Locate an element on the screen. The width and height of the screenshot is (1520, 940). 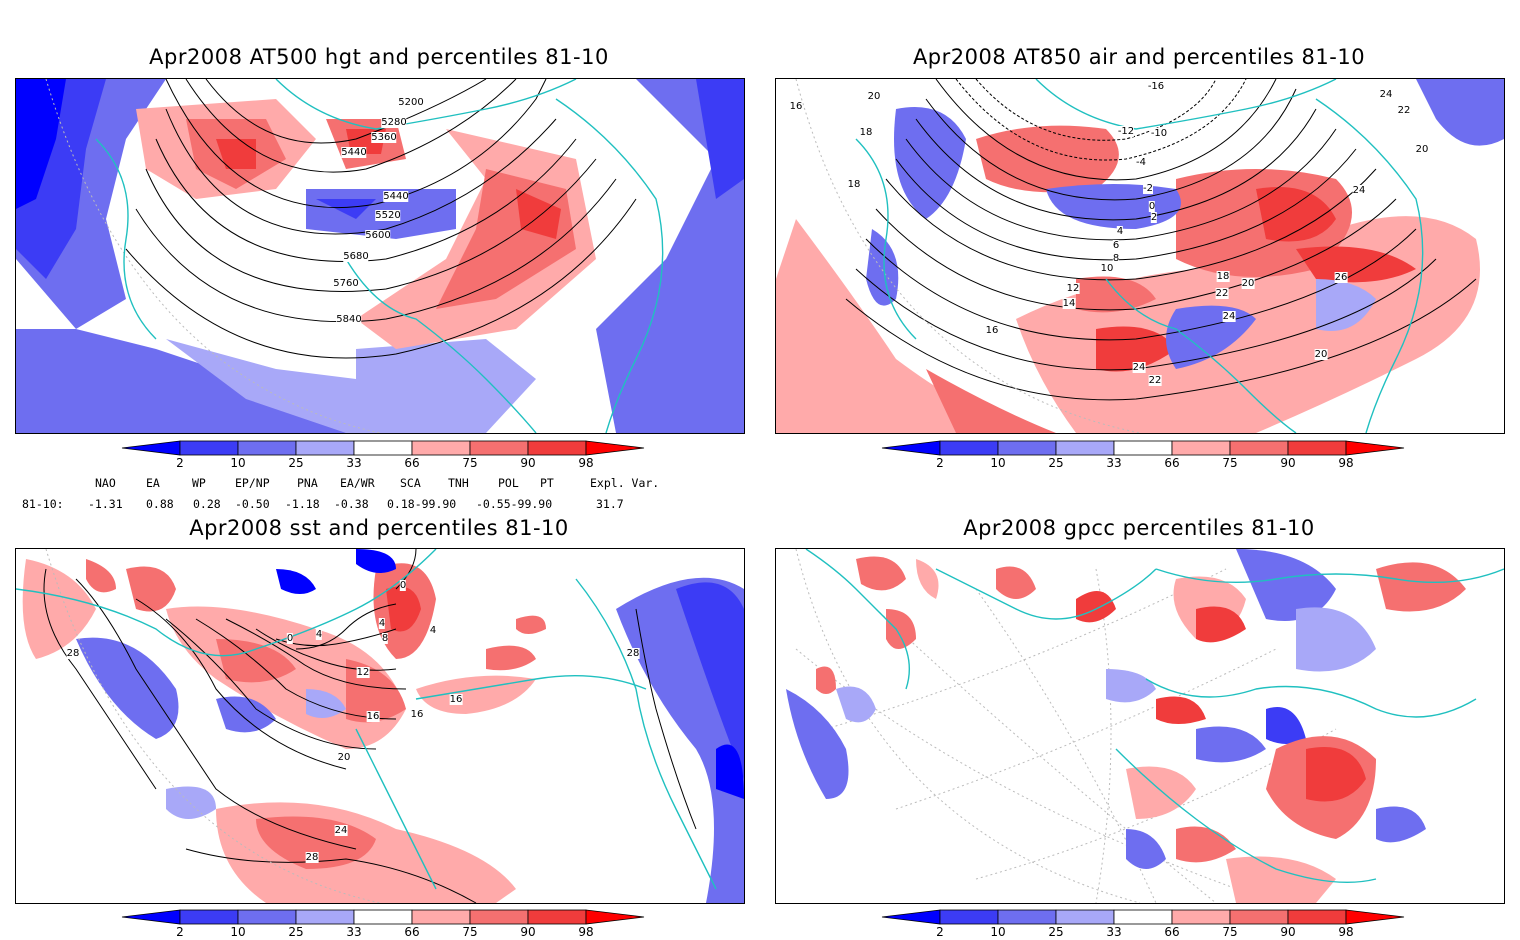
colorbar-top-left: 2 10 25 33 66 75 90 98 is located at coordinates (380, 455).